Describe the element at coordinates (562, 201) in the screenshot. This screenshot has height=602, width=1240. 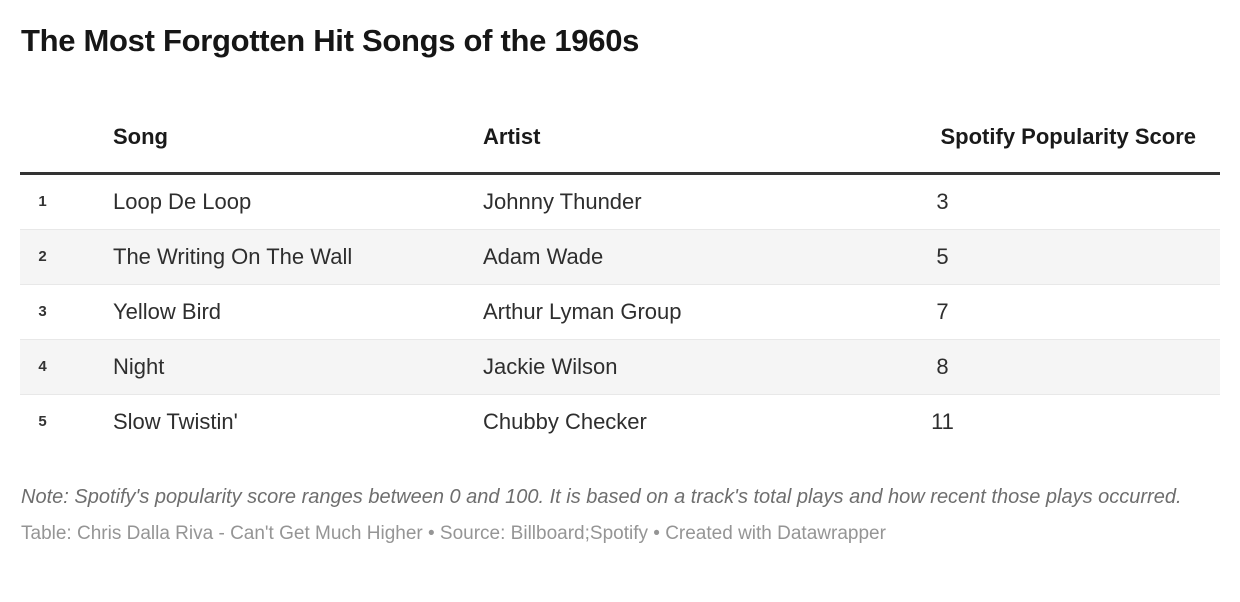
I see `row-artist-cell: Johnny Thunder` at that location.